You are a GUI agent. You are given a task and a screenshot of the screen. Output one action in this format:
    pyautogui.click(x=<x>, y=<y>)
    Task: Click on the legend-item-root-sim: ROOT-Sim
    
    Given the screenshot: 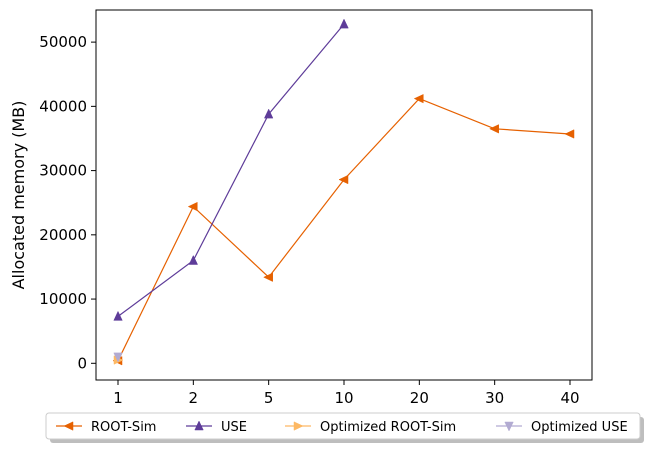 What is the action you would take?
    pyautogui.click(x=106, y=427)
    